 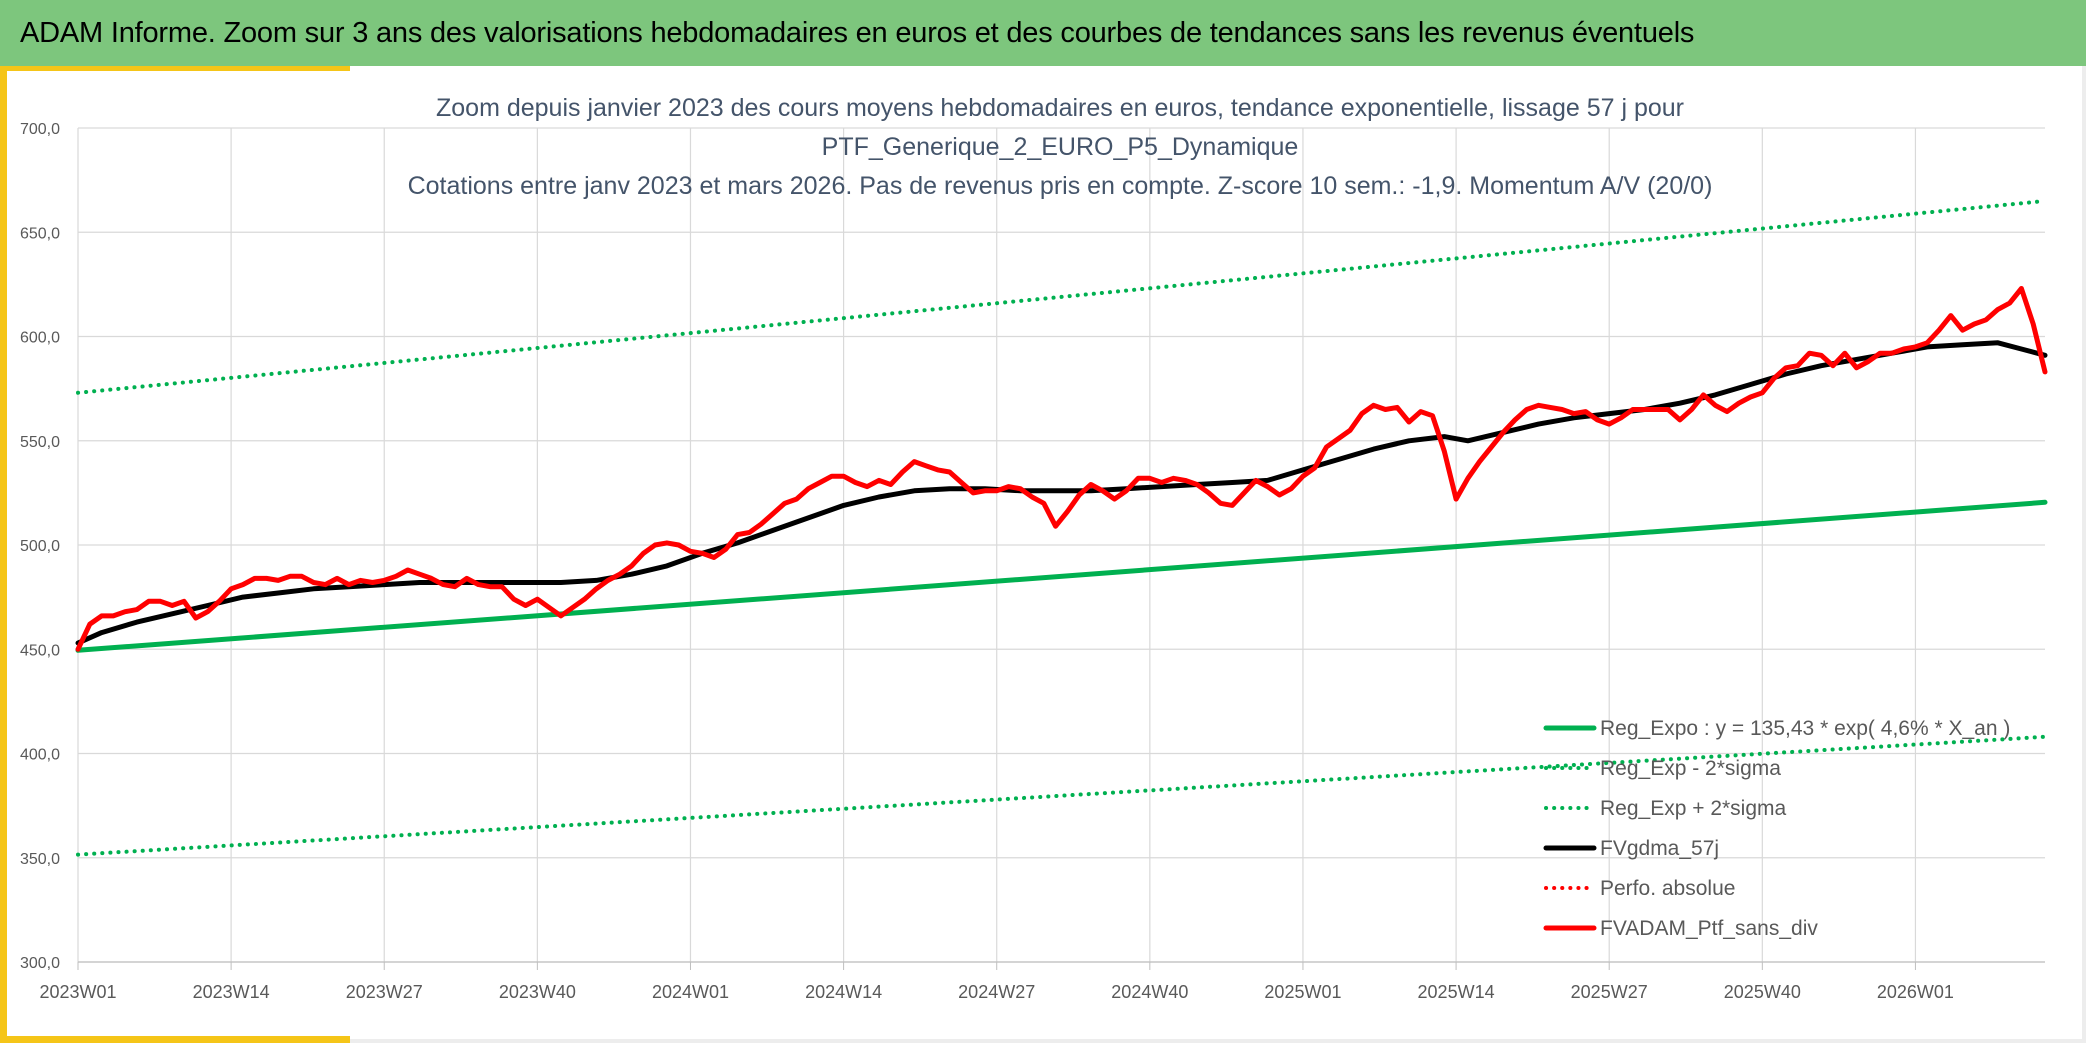 I want to click on frame-bottom-accent, so click(x=175, y=1039).